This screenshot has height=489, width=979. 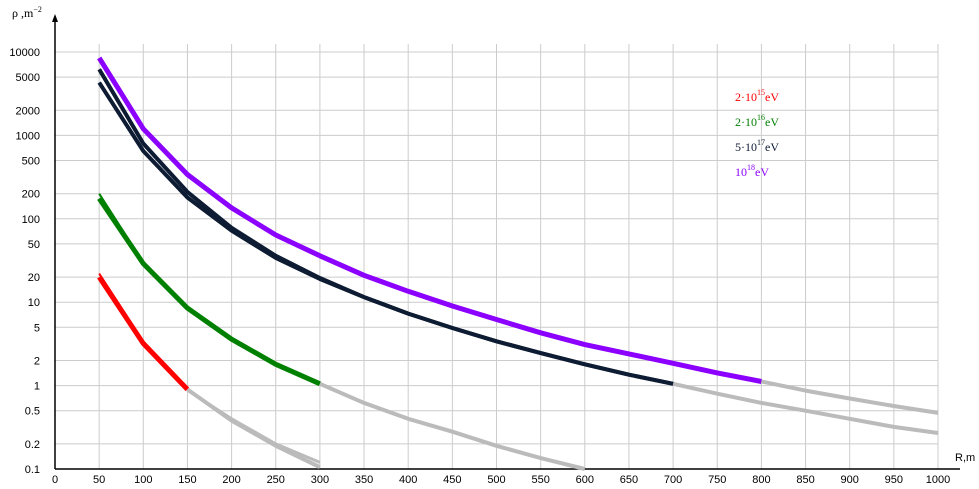 What do you see at coordinates (31, 162) in the screenshot?
I see `y-tick-label: 500` at bounding box center [31, 162].